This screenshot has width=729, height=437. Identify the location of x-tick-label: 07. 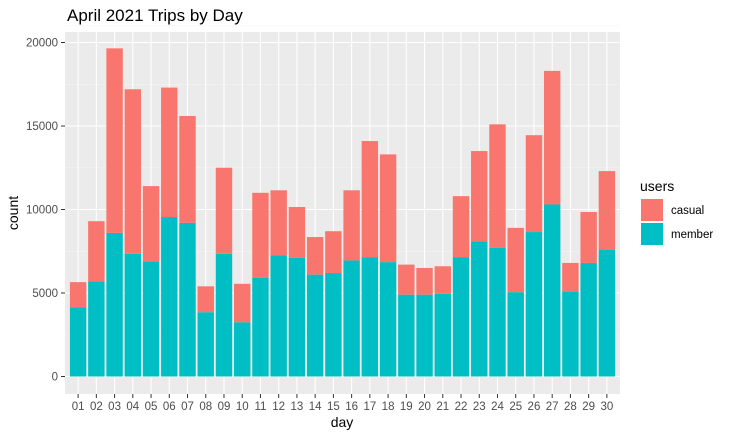
(187, 407).